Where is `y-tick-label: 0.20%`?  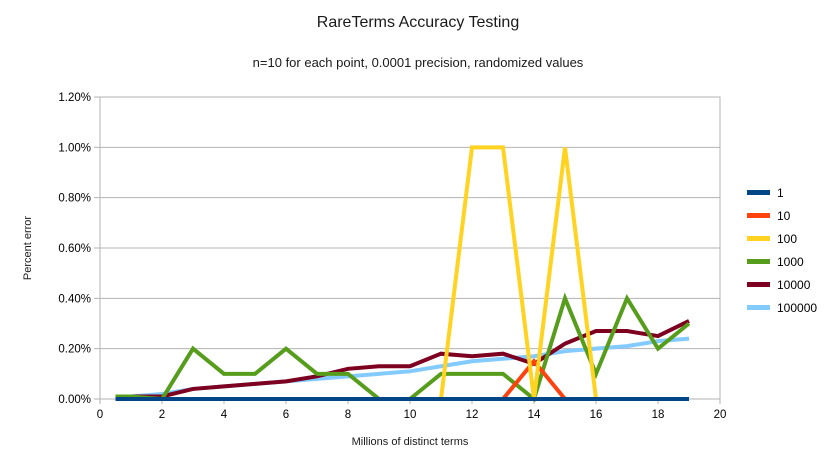 y-tick-label: 0.20% is located at coordinates (74, 350).